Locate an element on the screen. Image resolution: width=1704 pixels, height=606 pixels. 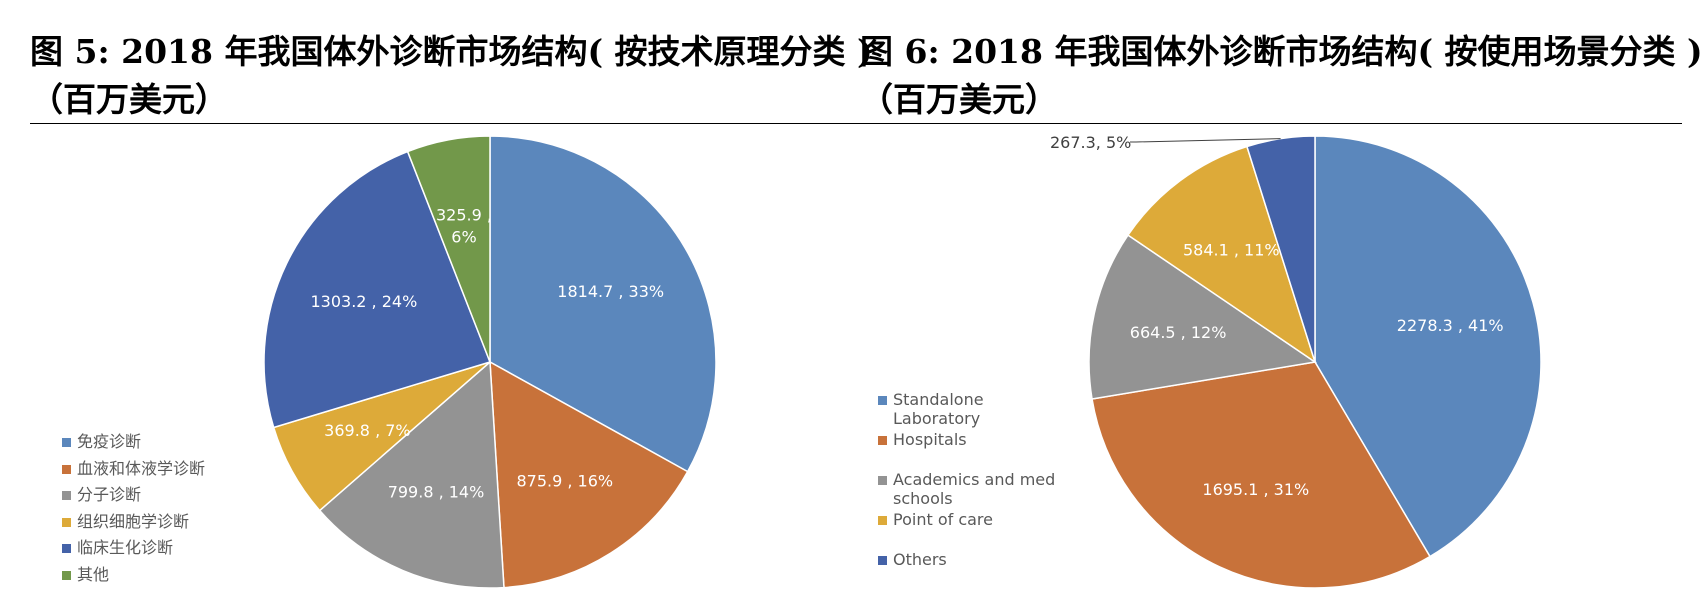
legend: 免疫诊断 血液和体液学诊断 分子诊断 组织细胞学诊断 临床生化诊断 其他 is located at coordinates (133, 511).